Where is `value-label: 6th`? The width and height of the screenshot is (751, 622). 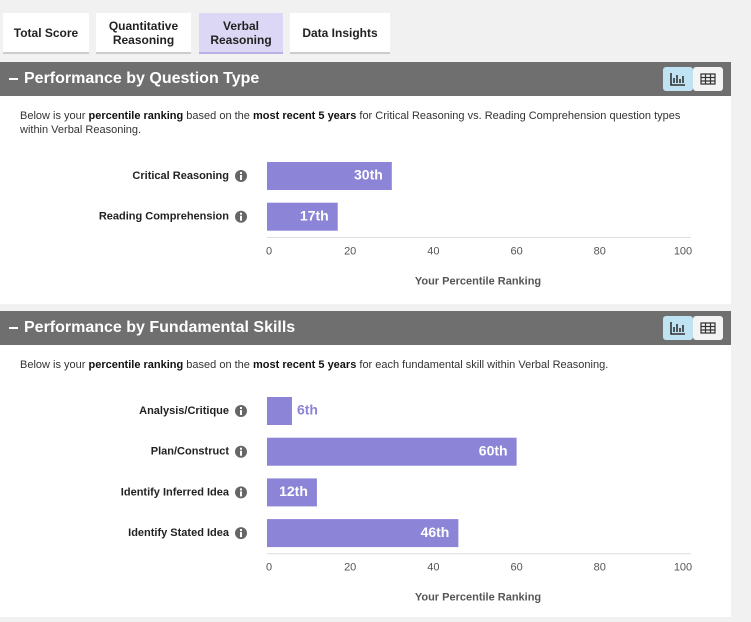
value-label: 6th is located at coordinates (307, 410).